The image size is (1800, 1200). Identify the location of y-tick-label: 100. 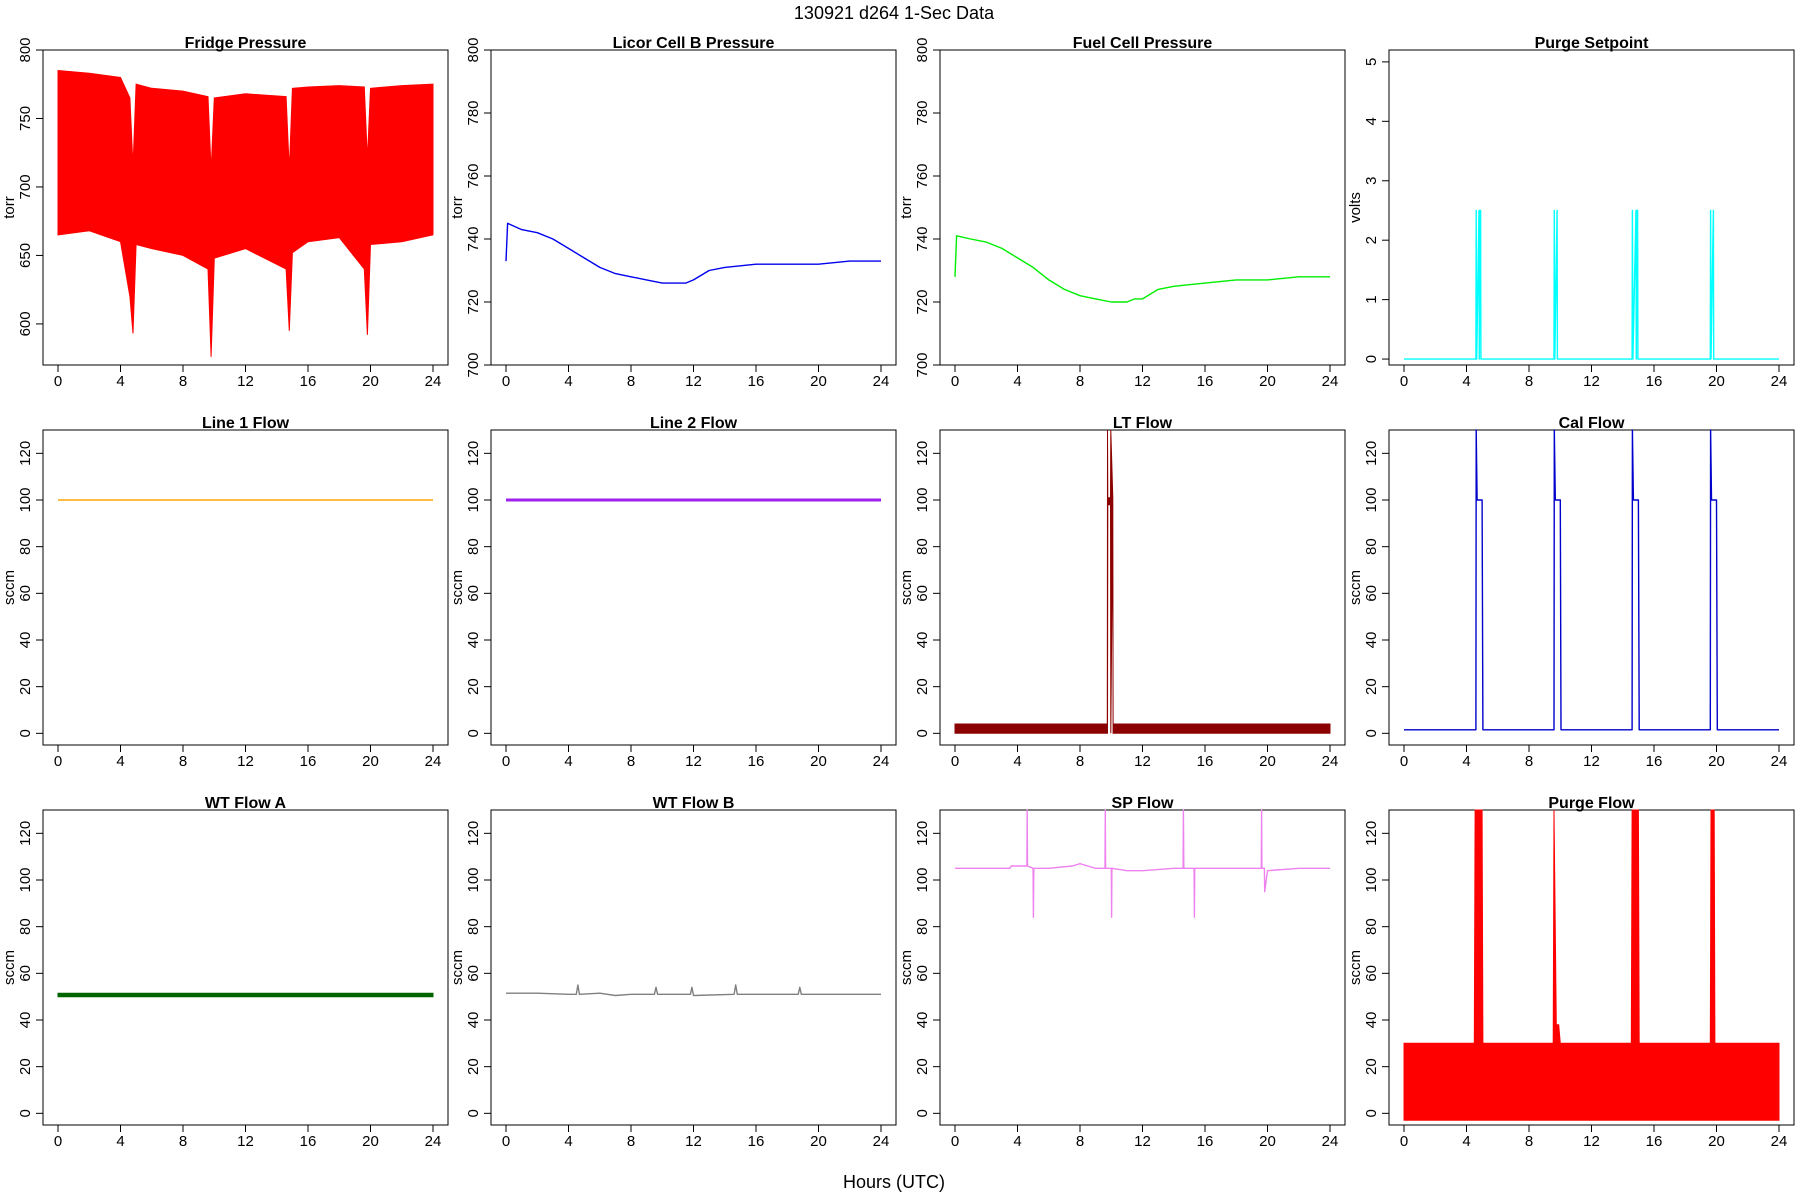
(473, 879).